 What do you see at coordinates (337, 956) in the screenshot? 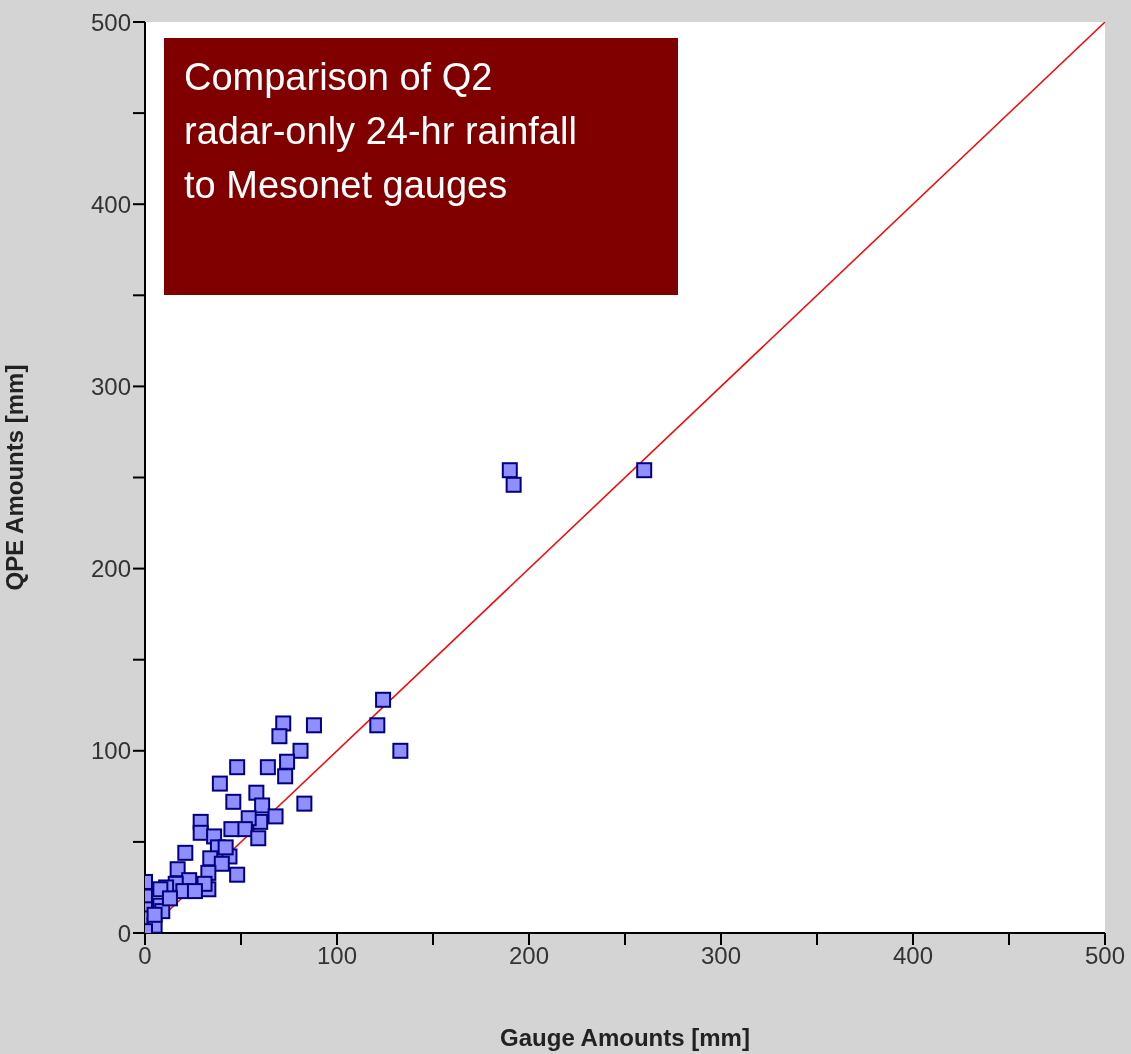
I see `x-tick-label: 100` at bounding box center [337, 956].